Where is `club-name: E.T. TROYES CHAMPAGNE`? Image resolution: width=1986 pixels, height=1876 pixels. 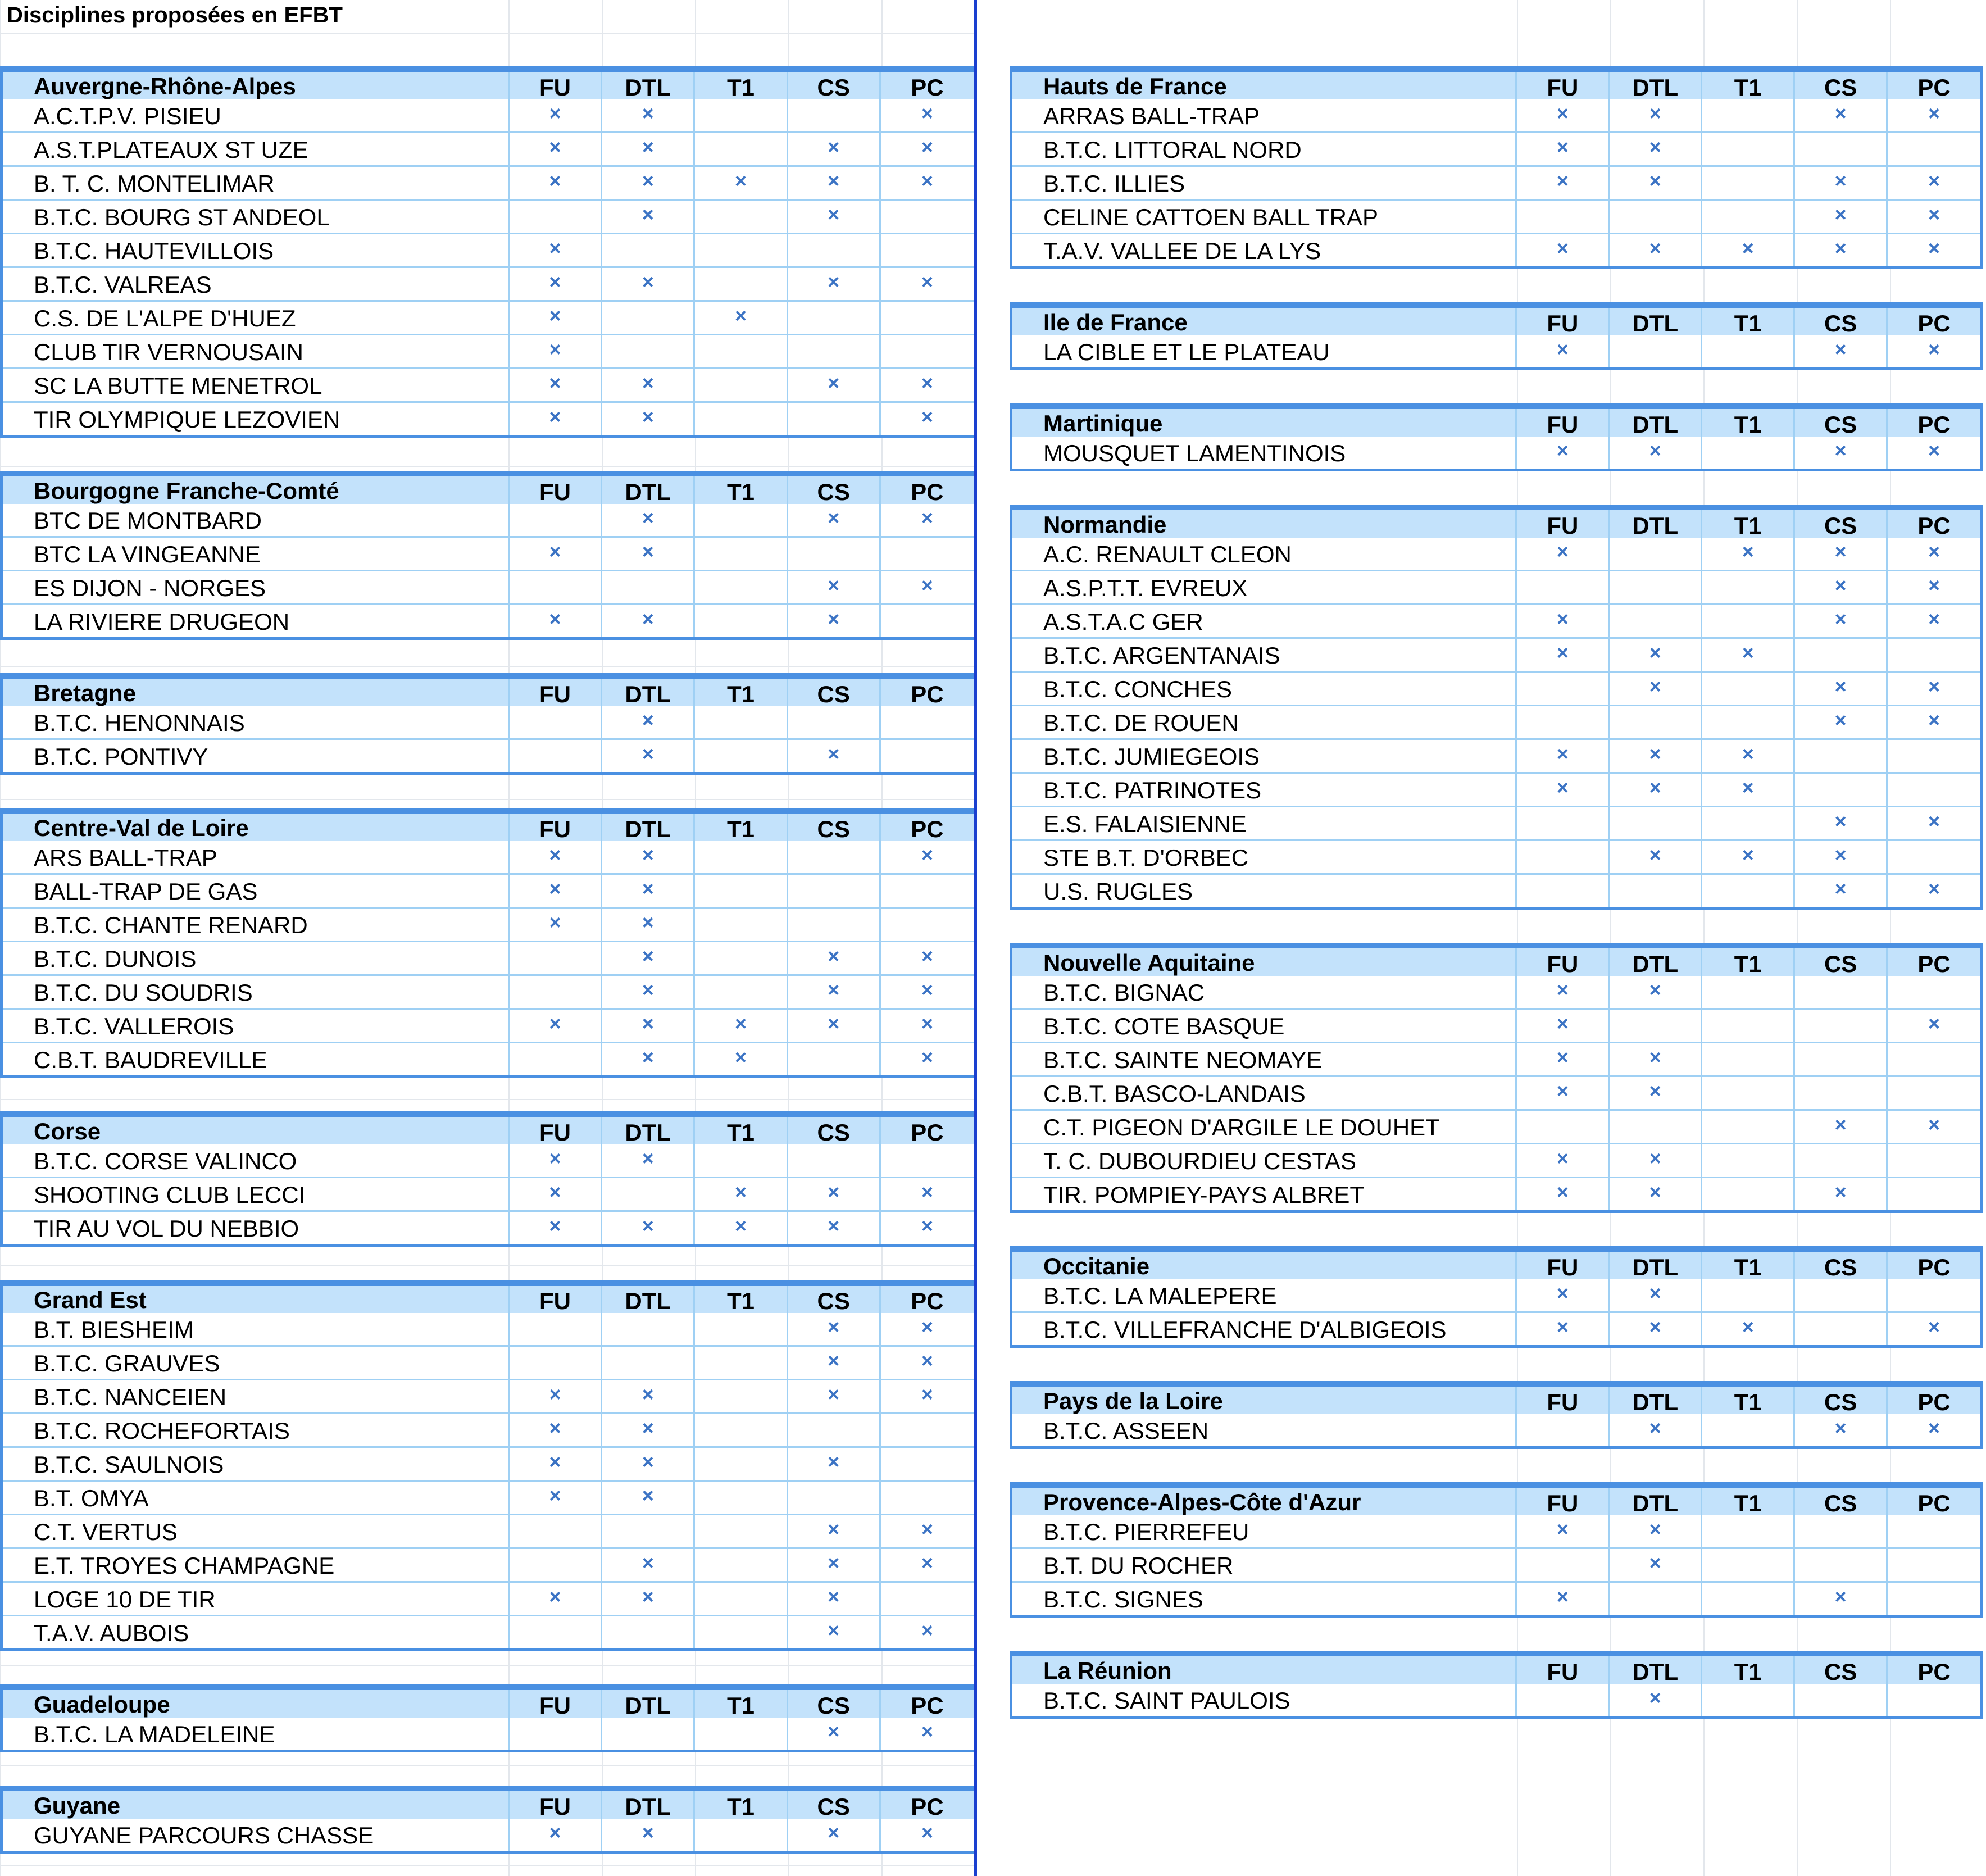 club-name: E.T. TROYES CHAMPAGNE is located at coordinates (256, 1565).